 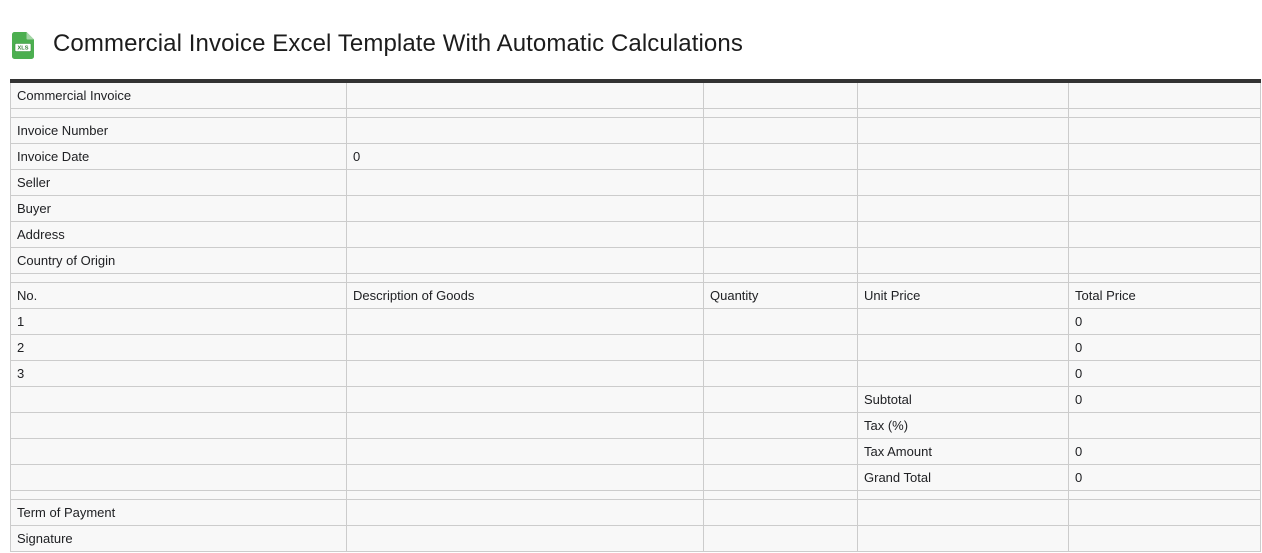 I want to click on table-row: Term of Payment, so click(x=635, y=512).